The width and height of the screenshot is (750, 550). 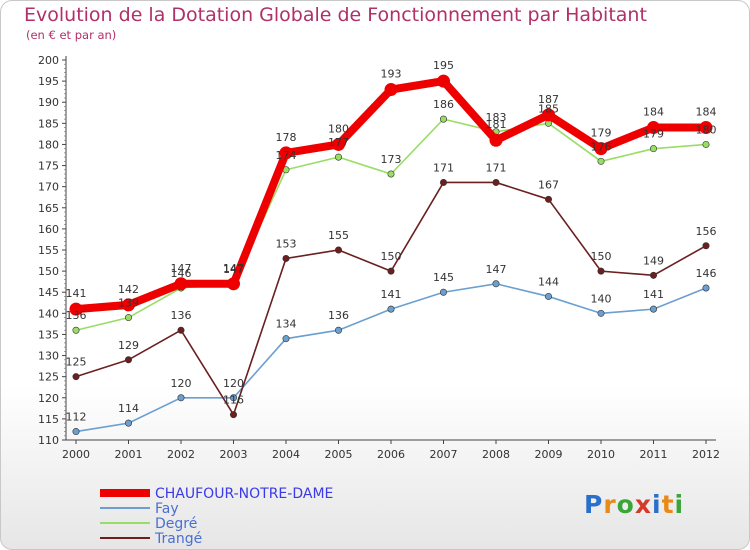 I want to click on x-tick-label: 2012, so click(x=706, y=454).